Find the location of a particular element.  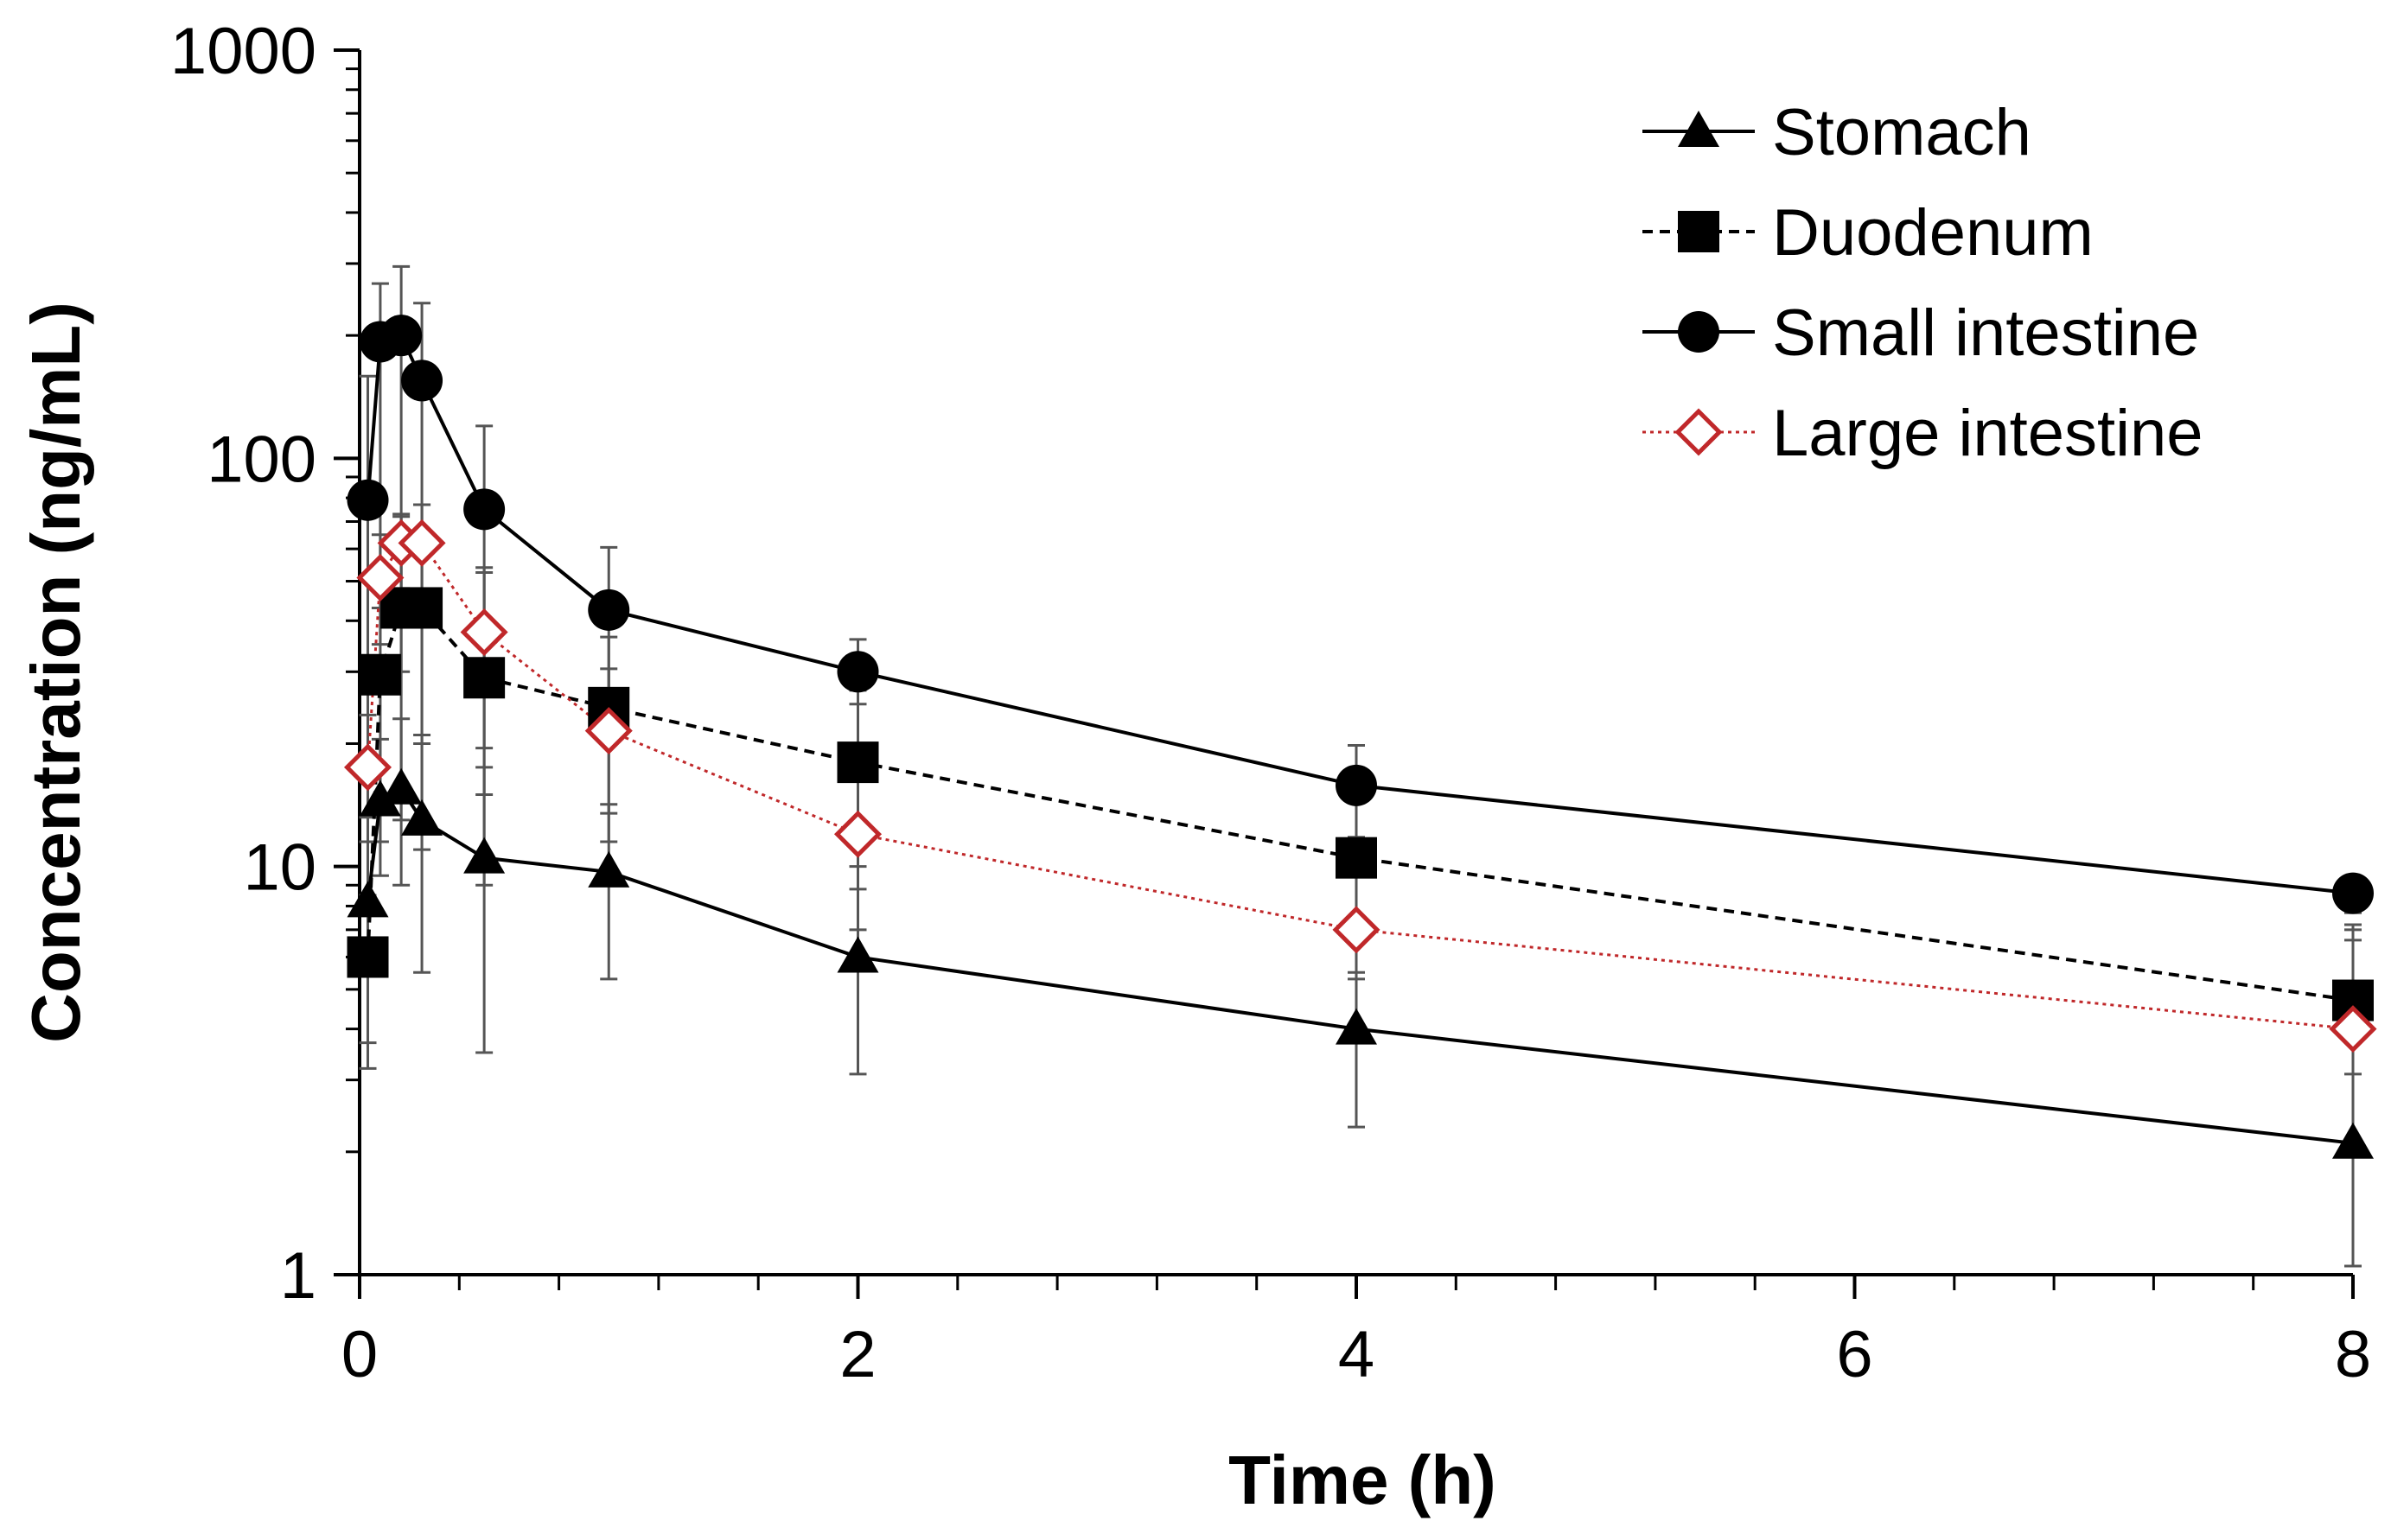

legend-stomach-label: Stomach is located at coordinates (1901, 132).